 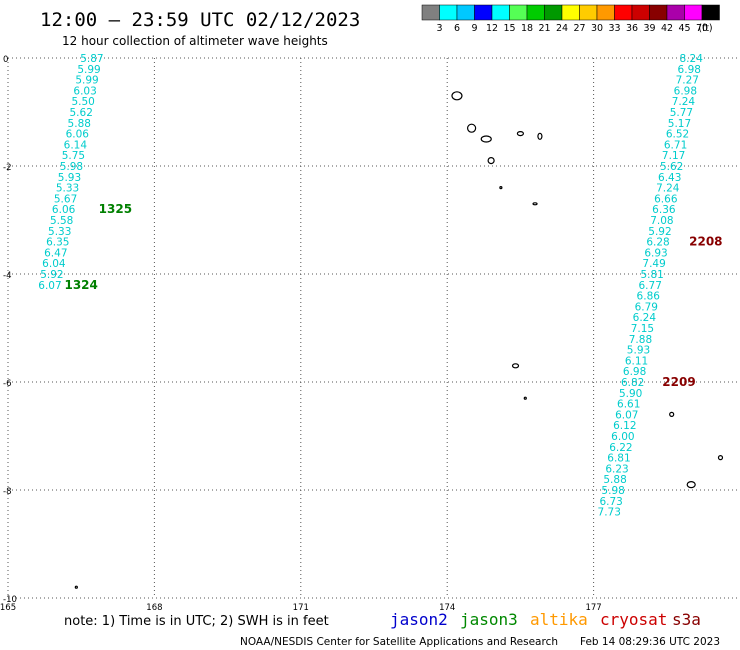 What do you see at coordinates (610, 502) in the screenshot?
I see `wave-height-label: 6.73` at bounding box center [610, 502].